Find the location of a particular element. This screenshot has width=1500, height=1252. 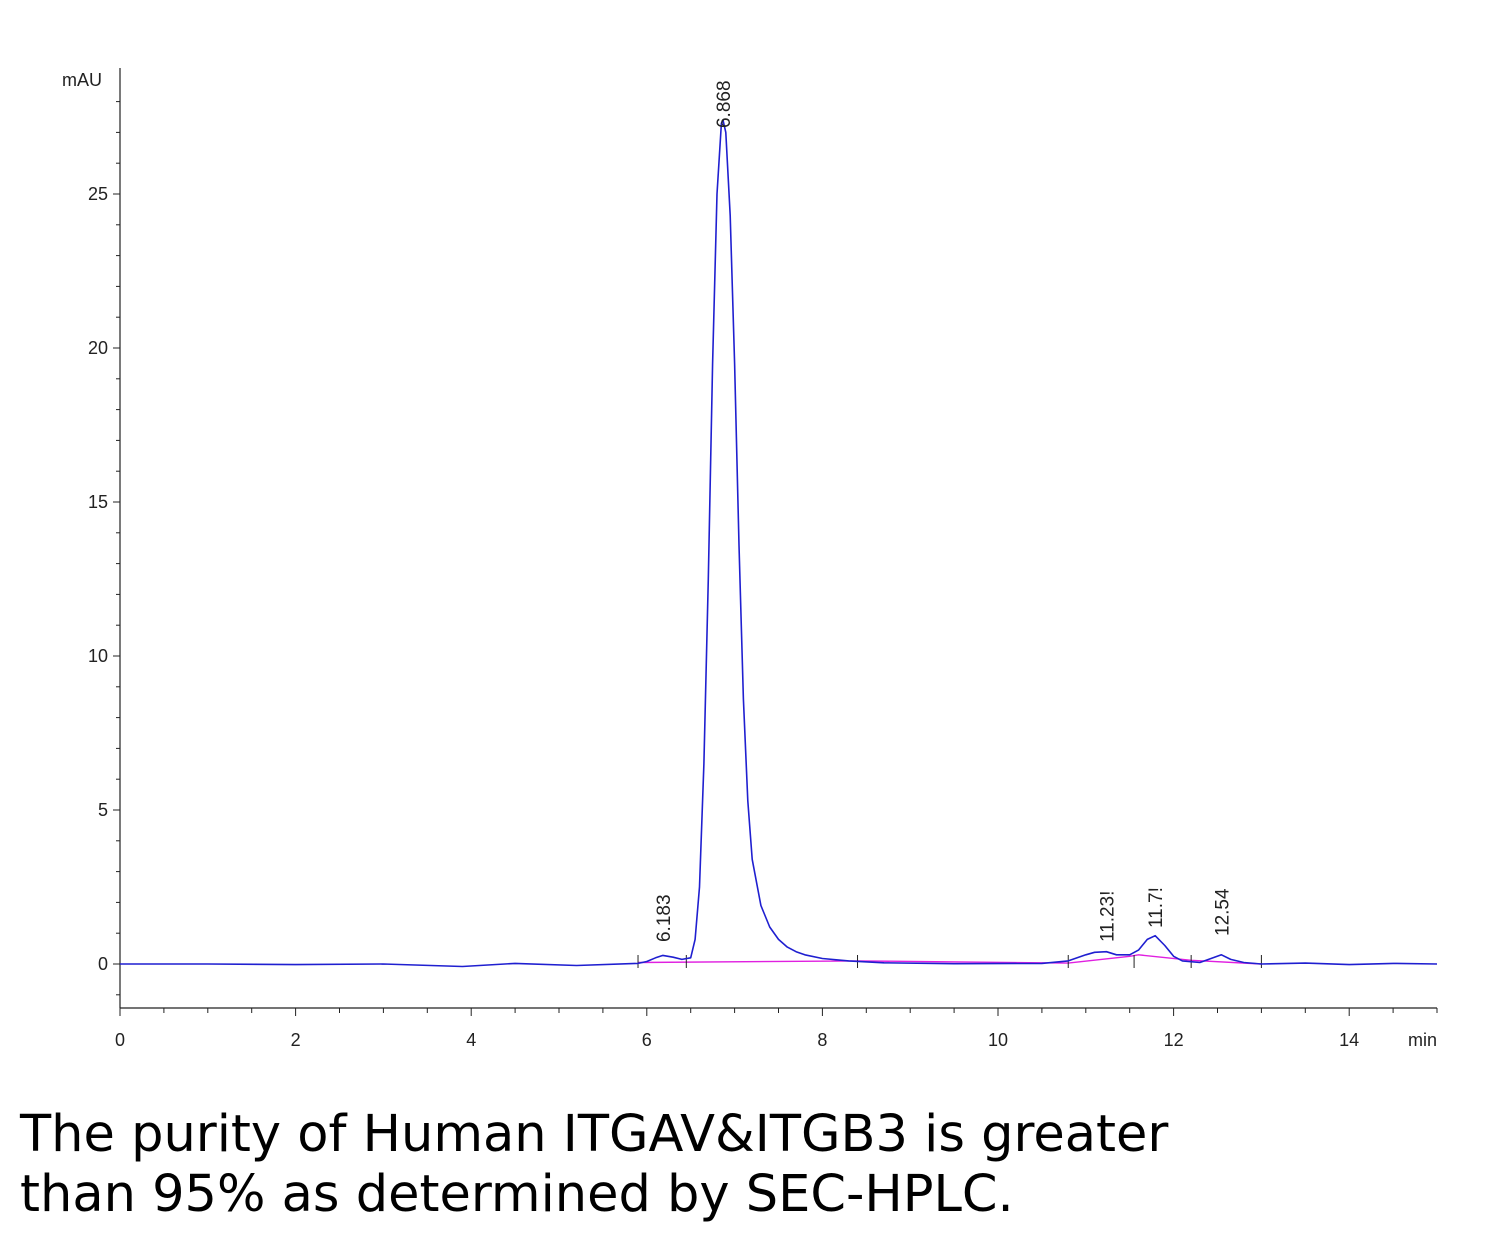

x-tick-label: 12 is located at coordinates (1174, 1040).